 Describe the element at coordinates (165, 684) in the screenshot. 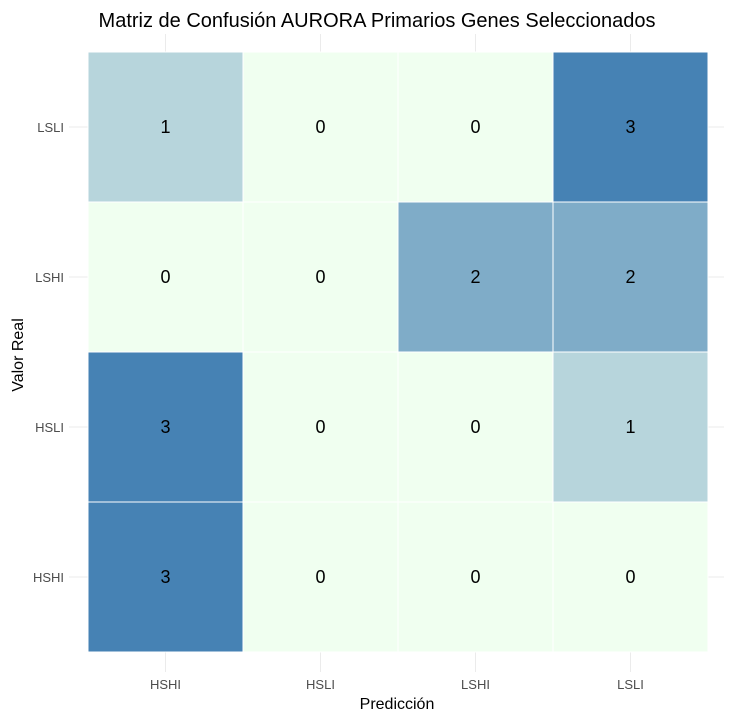

I see `x-tick-label: HSHI` at that location.